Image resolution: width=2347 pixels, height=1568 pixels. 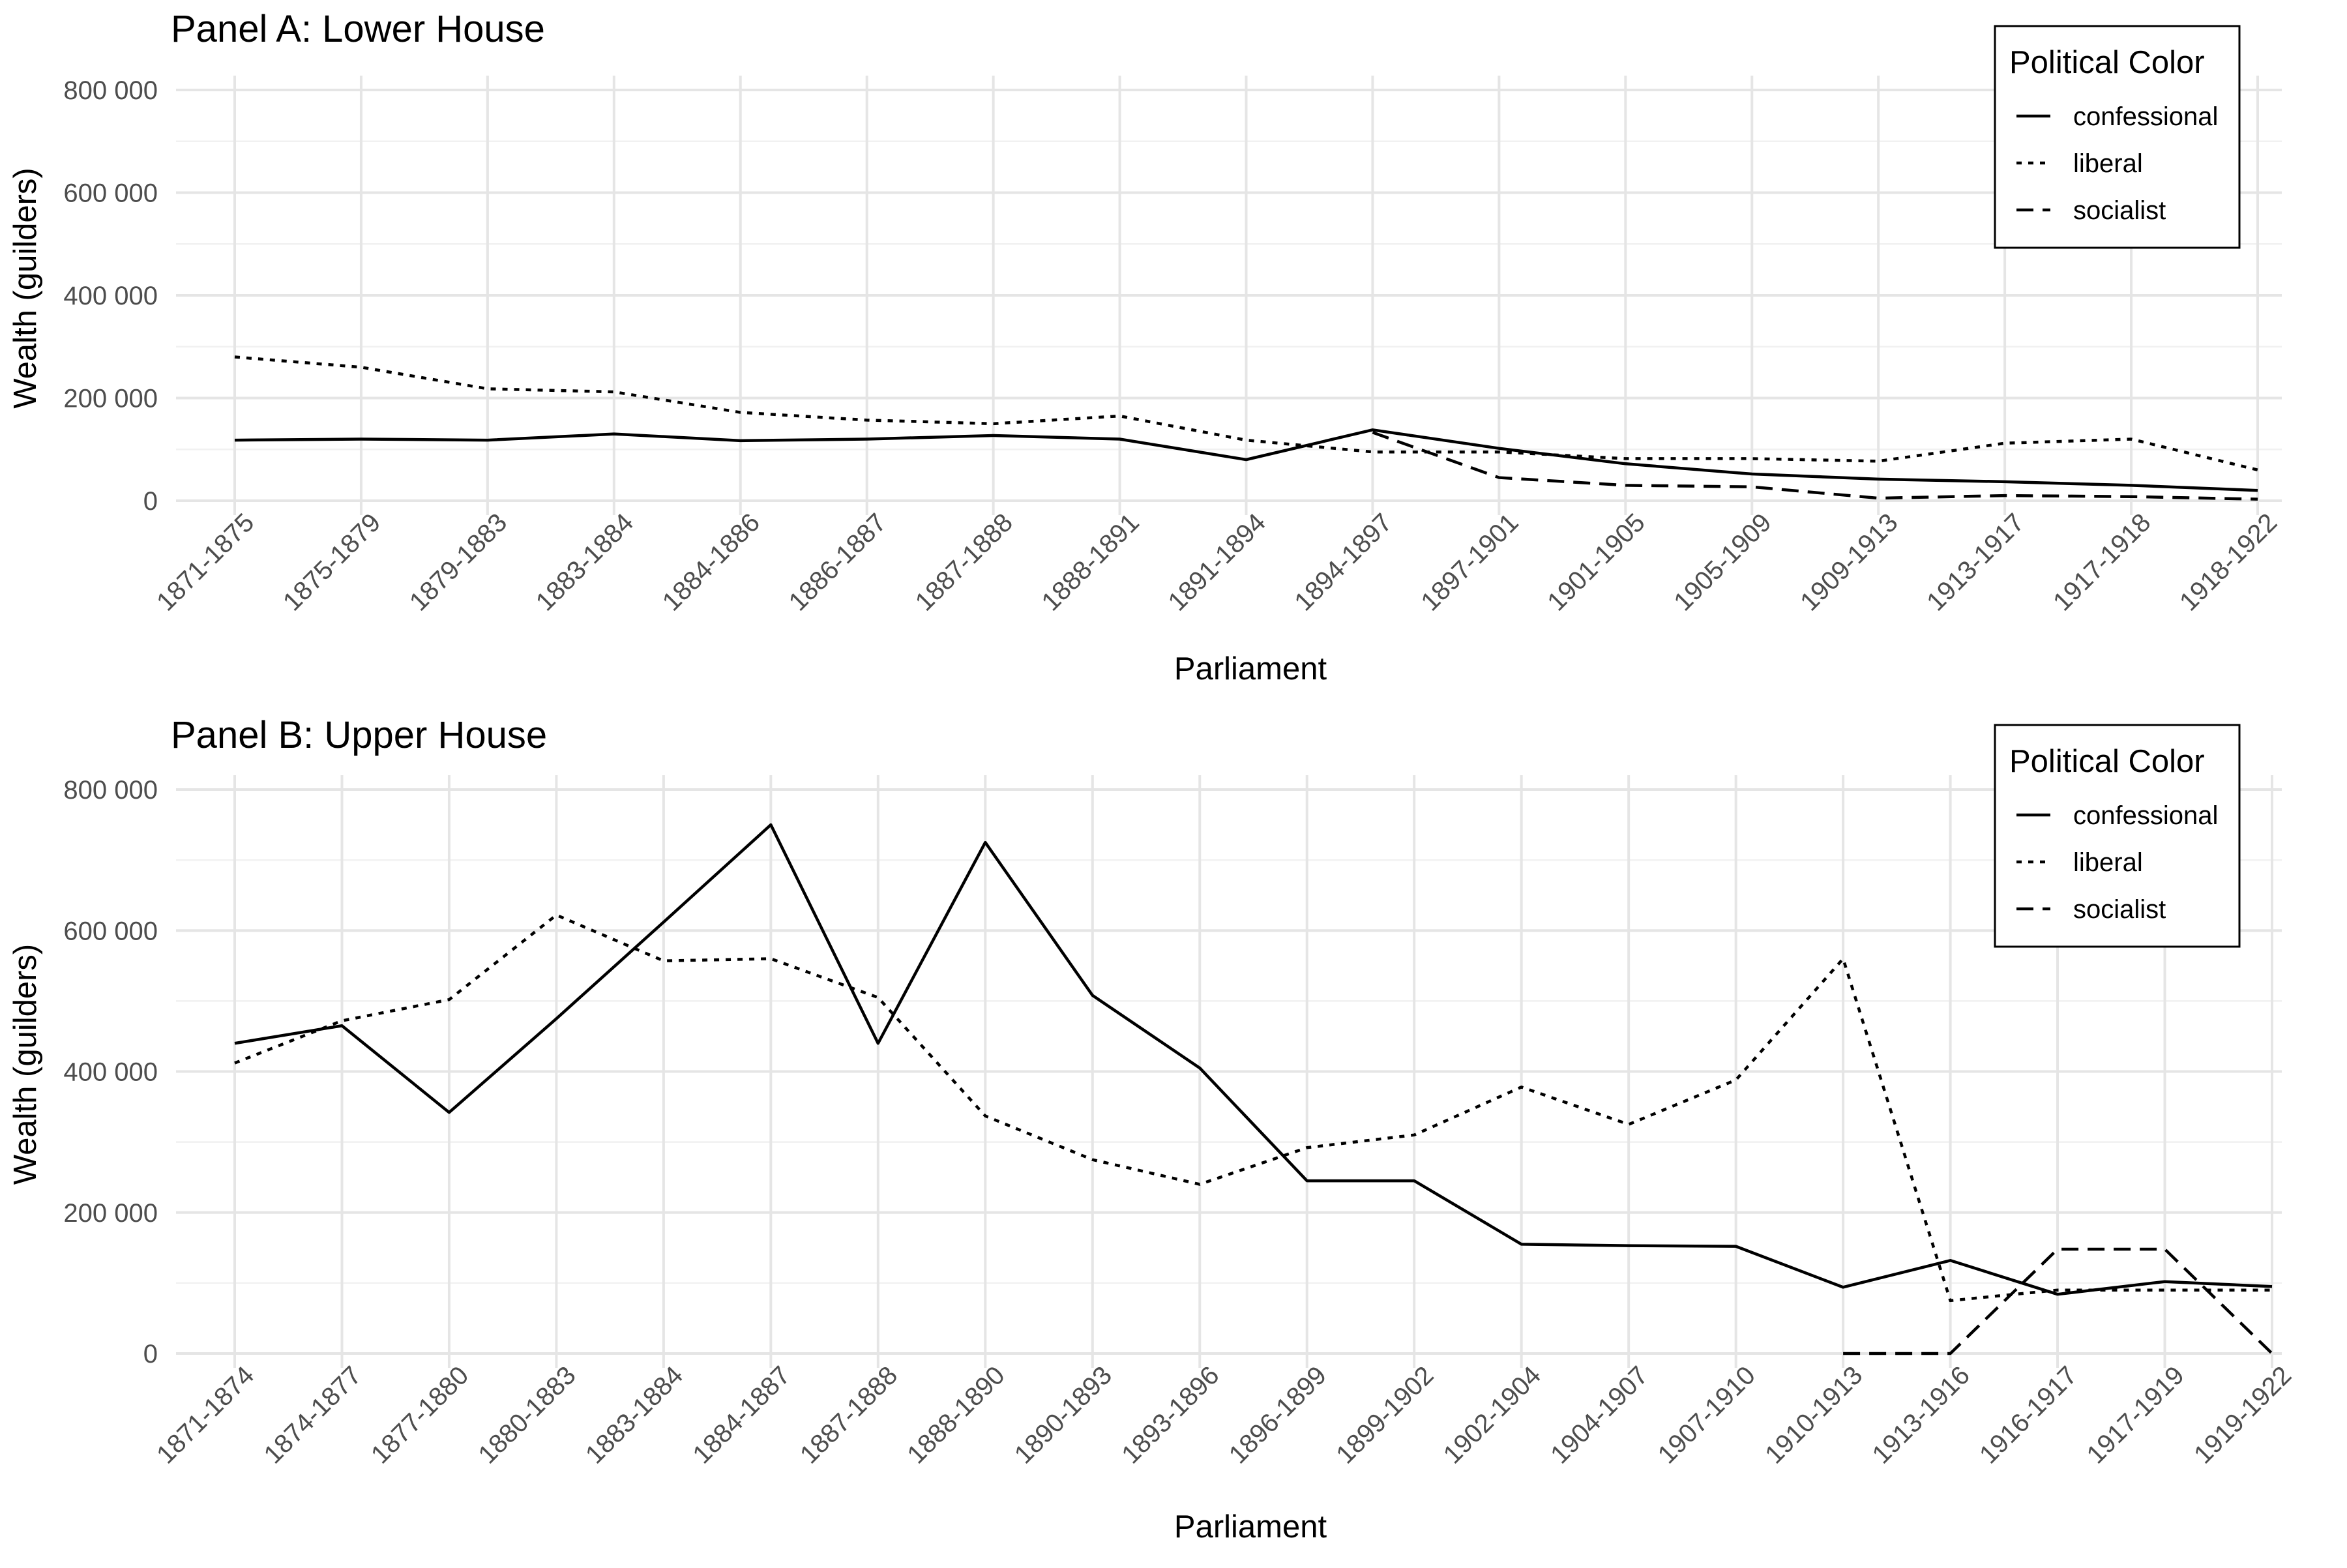 What do you see at coordinates (1814, 1415) in the screenshot?
I see `x-tick-label: 1910-1913` at bounding box center [1814, 1415].